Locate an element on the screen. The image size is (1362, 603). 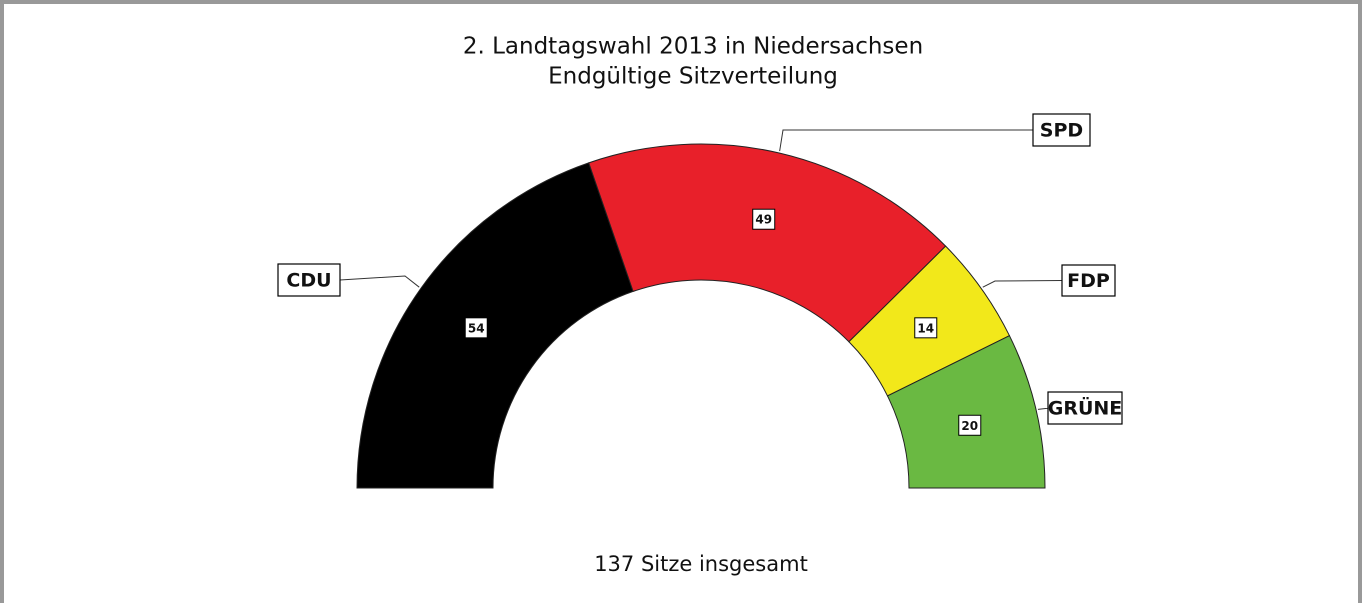
value-label: 14 is located at coordinates (925, 328).